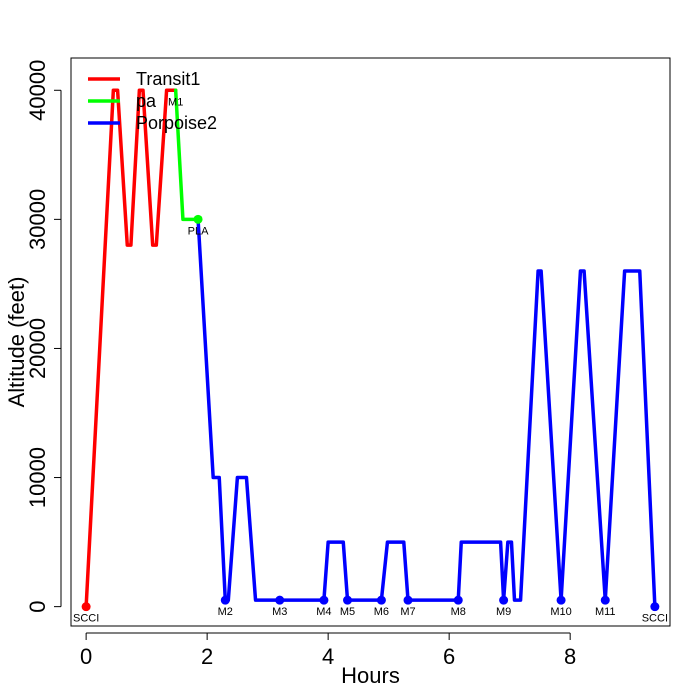  What do you see at coordinates (381, 600) in the screenshot?
I see `waypoint-dot-m6` at bounding box center [381, 600].